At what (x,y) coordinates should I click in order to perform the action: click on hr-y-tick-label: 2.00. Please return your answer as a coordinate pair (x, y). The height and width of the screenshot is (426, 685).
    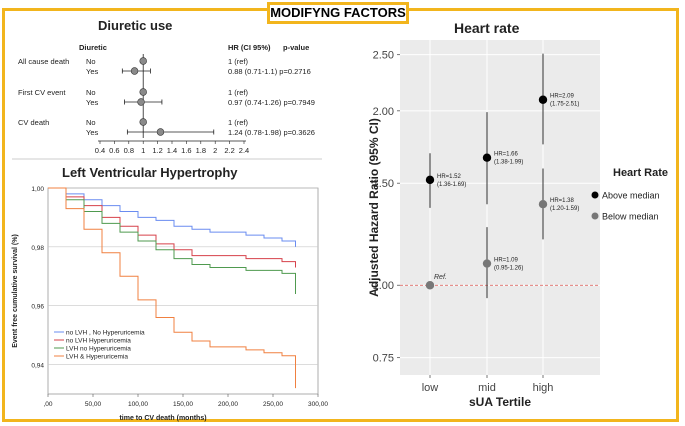
    Looking at the image, I should click on (383, 112).